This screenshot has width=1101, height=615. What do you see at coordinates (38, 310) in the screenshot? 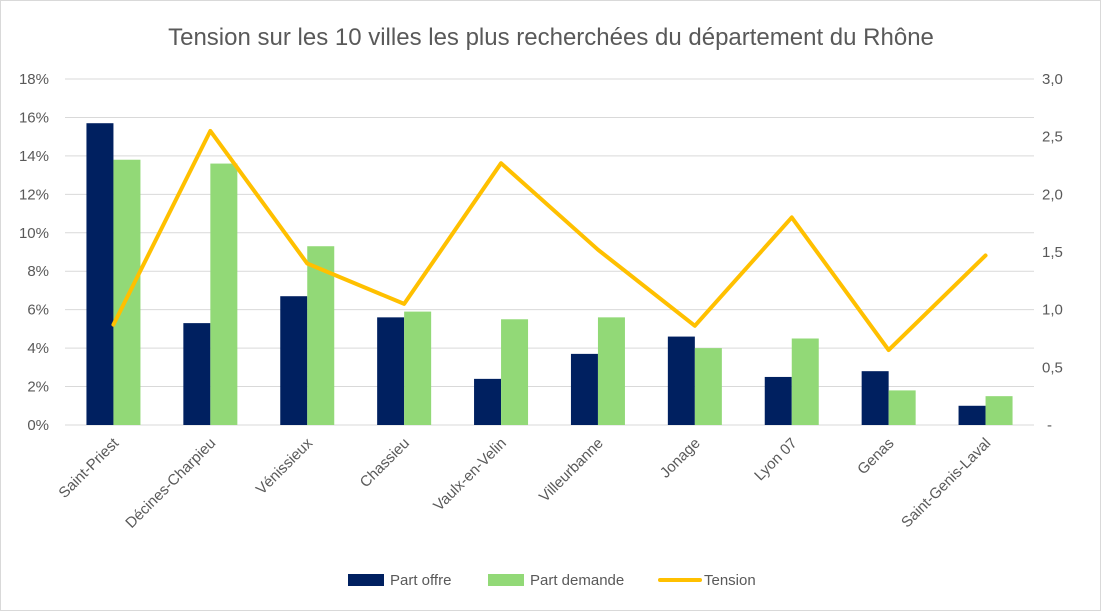
I see `y-left-tick-label: 6%` at bounding box center [38, 310].